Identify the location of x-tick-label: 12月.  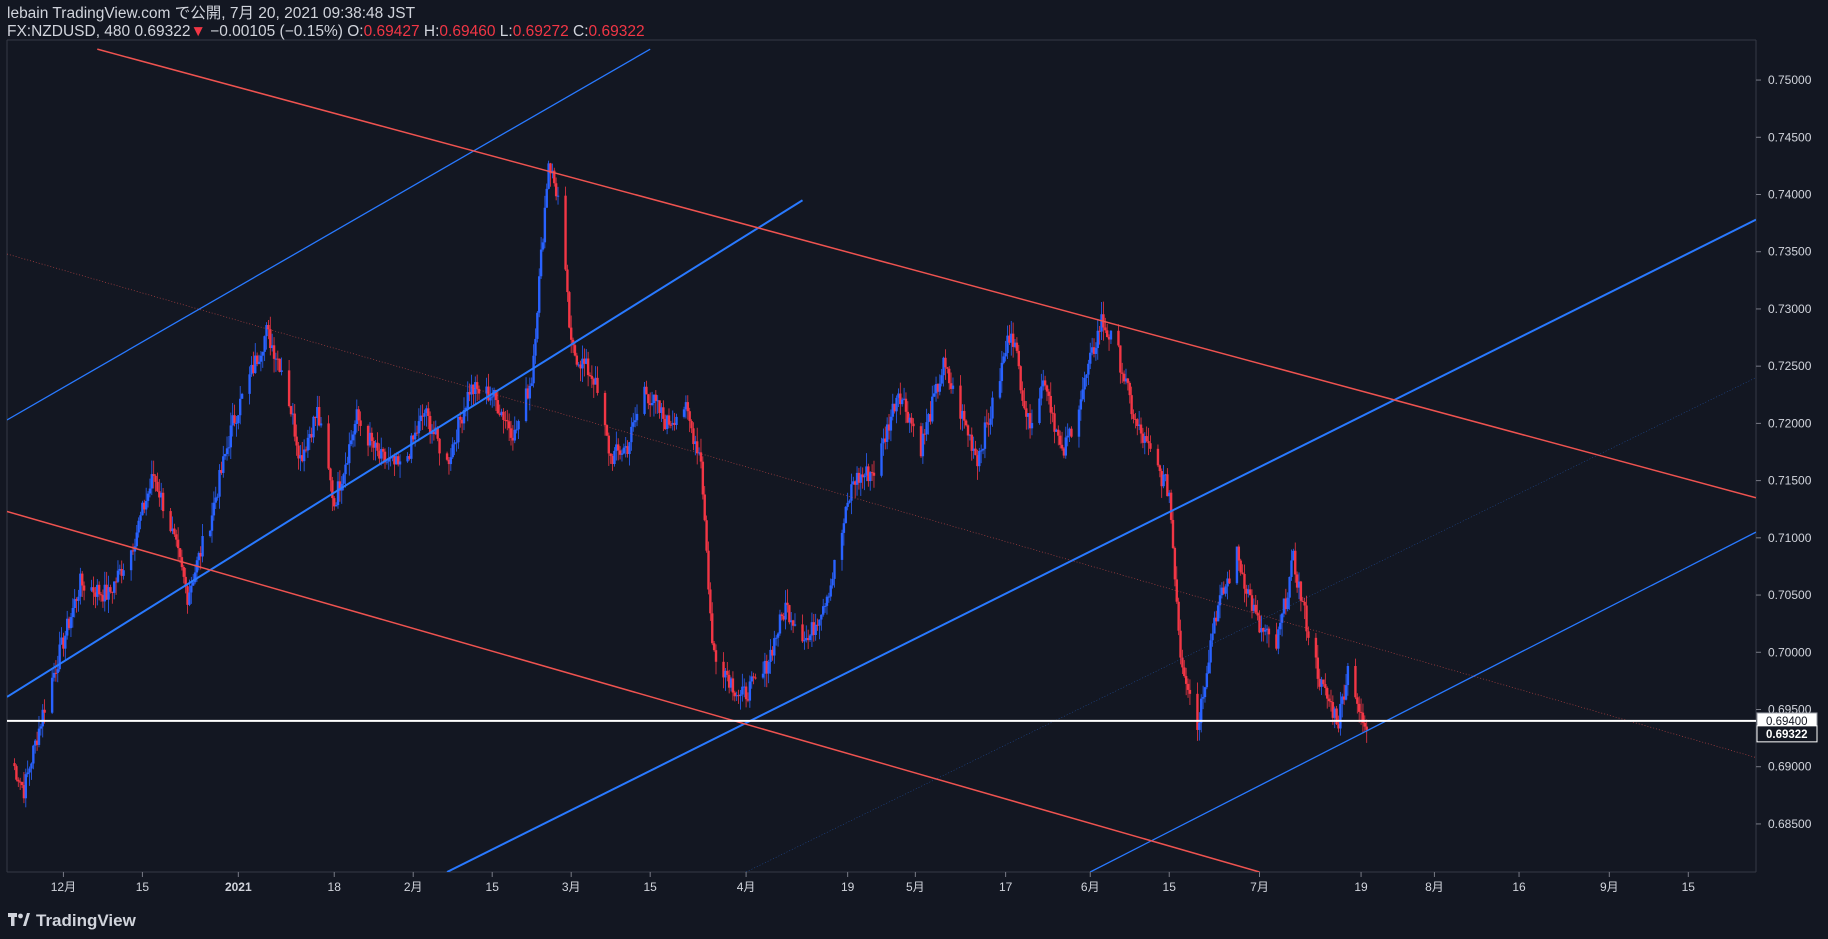
(63, 887).